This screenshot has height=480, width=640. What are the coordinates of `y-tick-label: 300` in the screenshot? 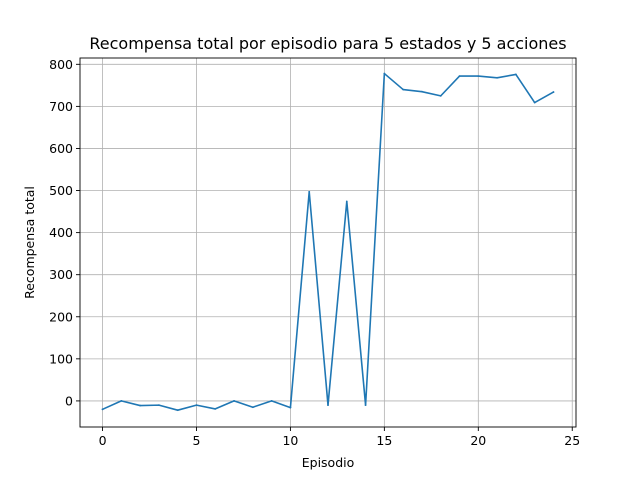 It's located at (61, 274).